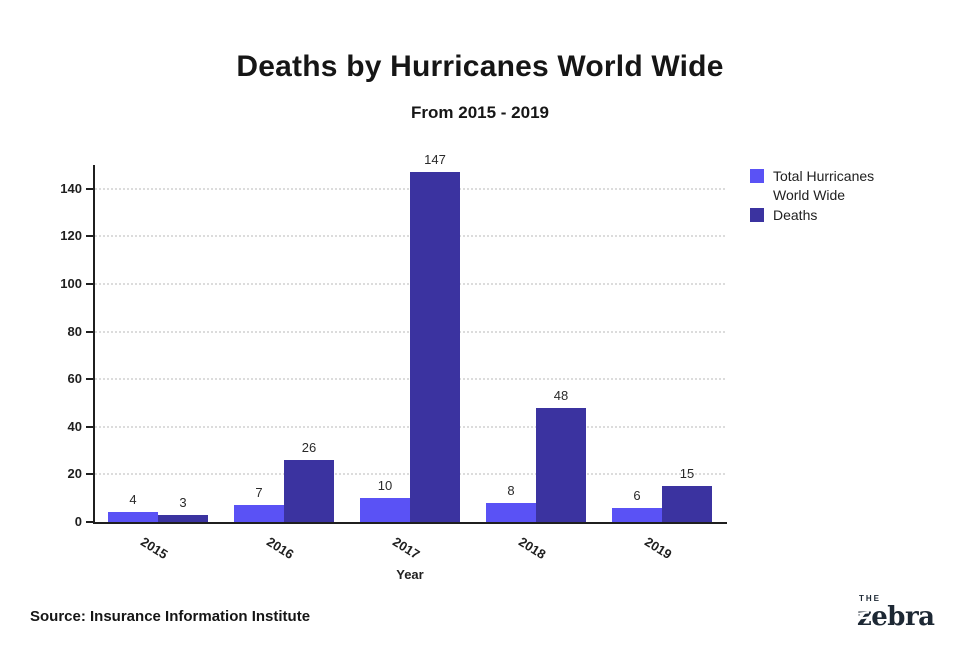 The width and height of the screenshot is (960, 648). I want to click on bar-value-hurricanes-2015: 4, so click(133, 499).